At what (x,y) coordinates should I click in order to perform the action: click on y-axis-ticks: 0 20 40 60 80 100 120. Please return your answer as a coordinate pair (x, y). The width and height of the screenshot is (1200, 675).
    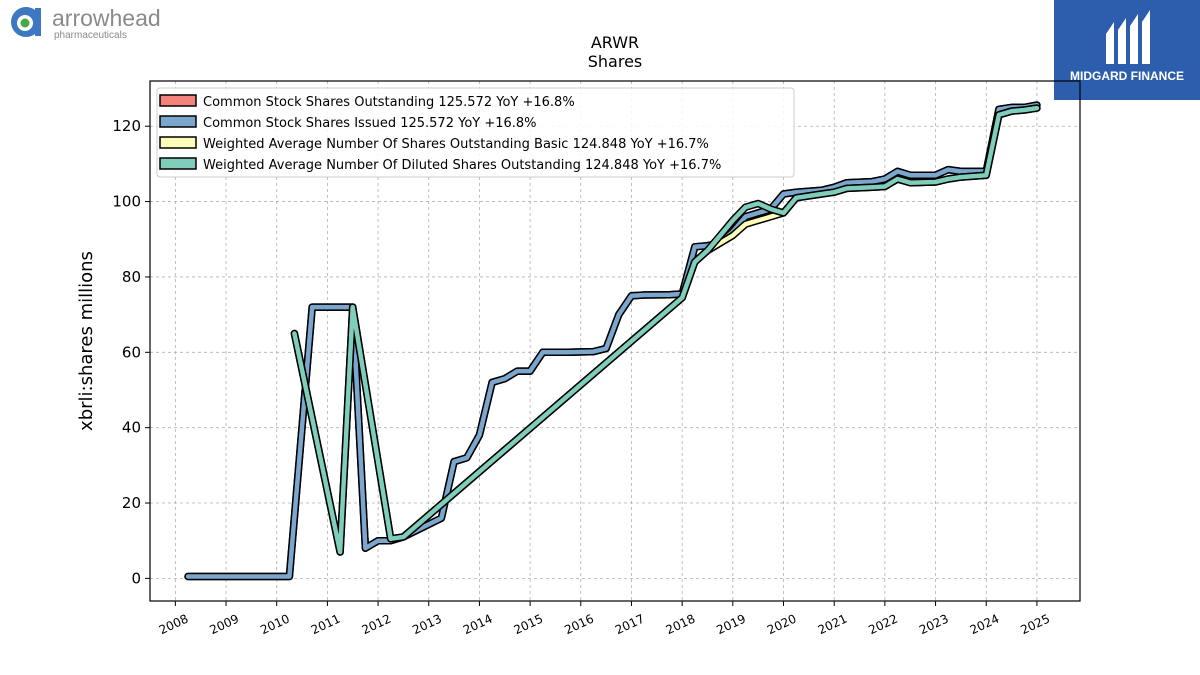
    Looking at the image, I should click on (131, 352).